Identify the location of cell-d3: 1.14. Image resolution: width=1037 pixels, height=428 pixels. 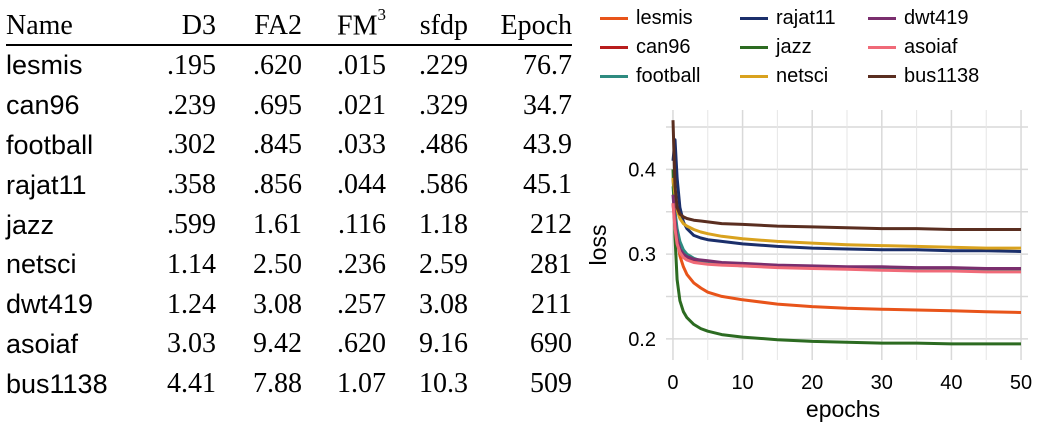
(191, 264).